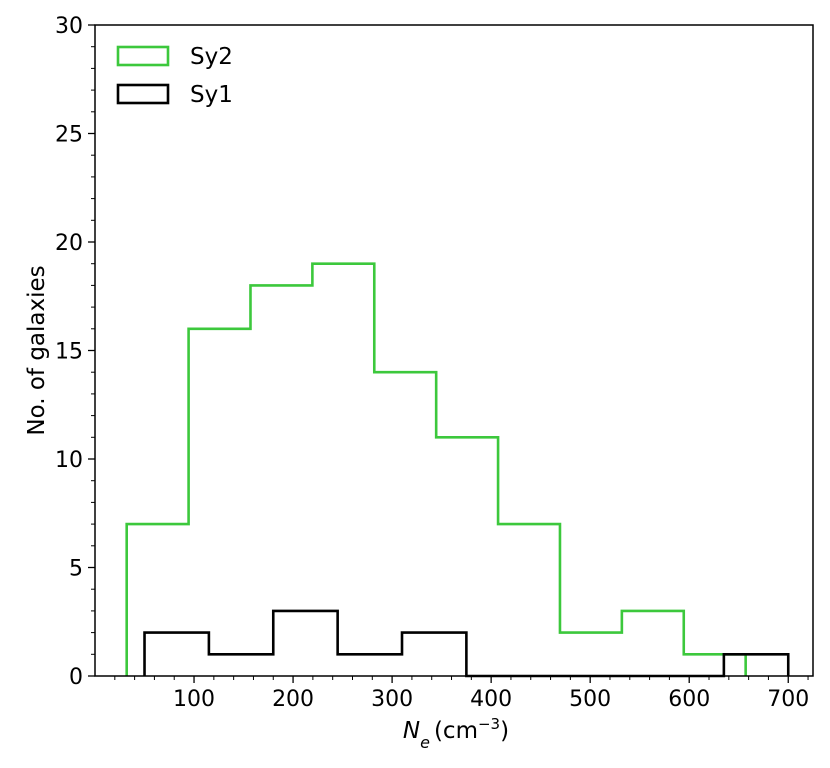  I want to click on y-tick-label: 20, so click(69, 243).